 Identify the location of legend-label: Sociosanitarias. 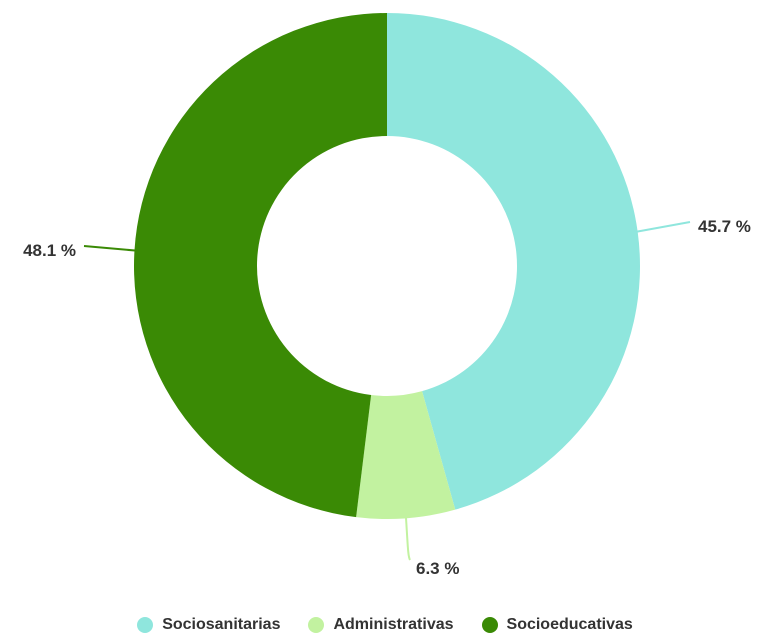
(221, 624).